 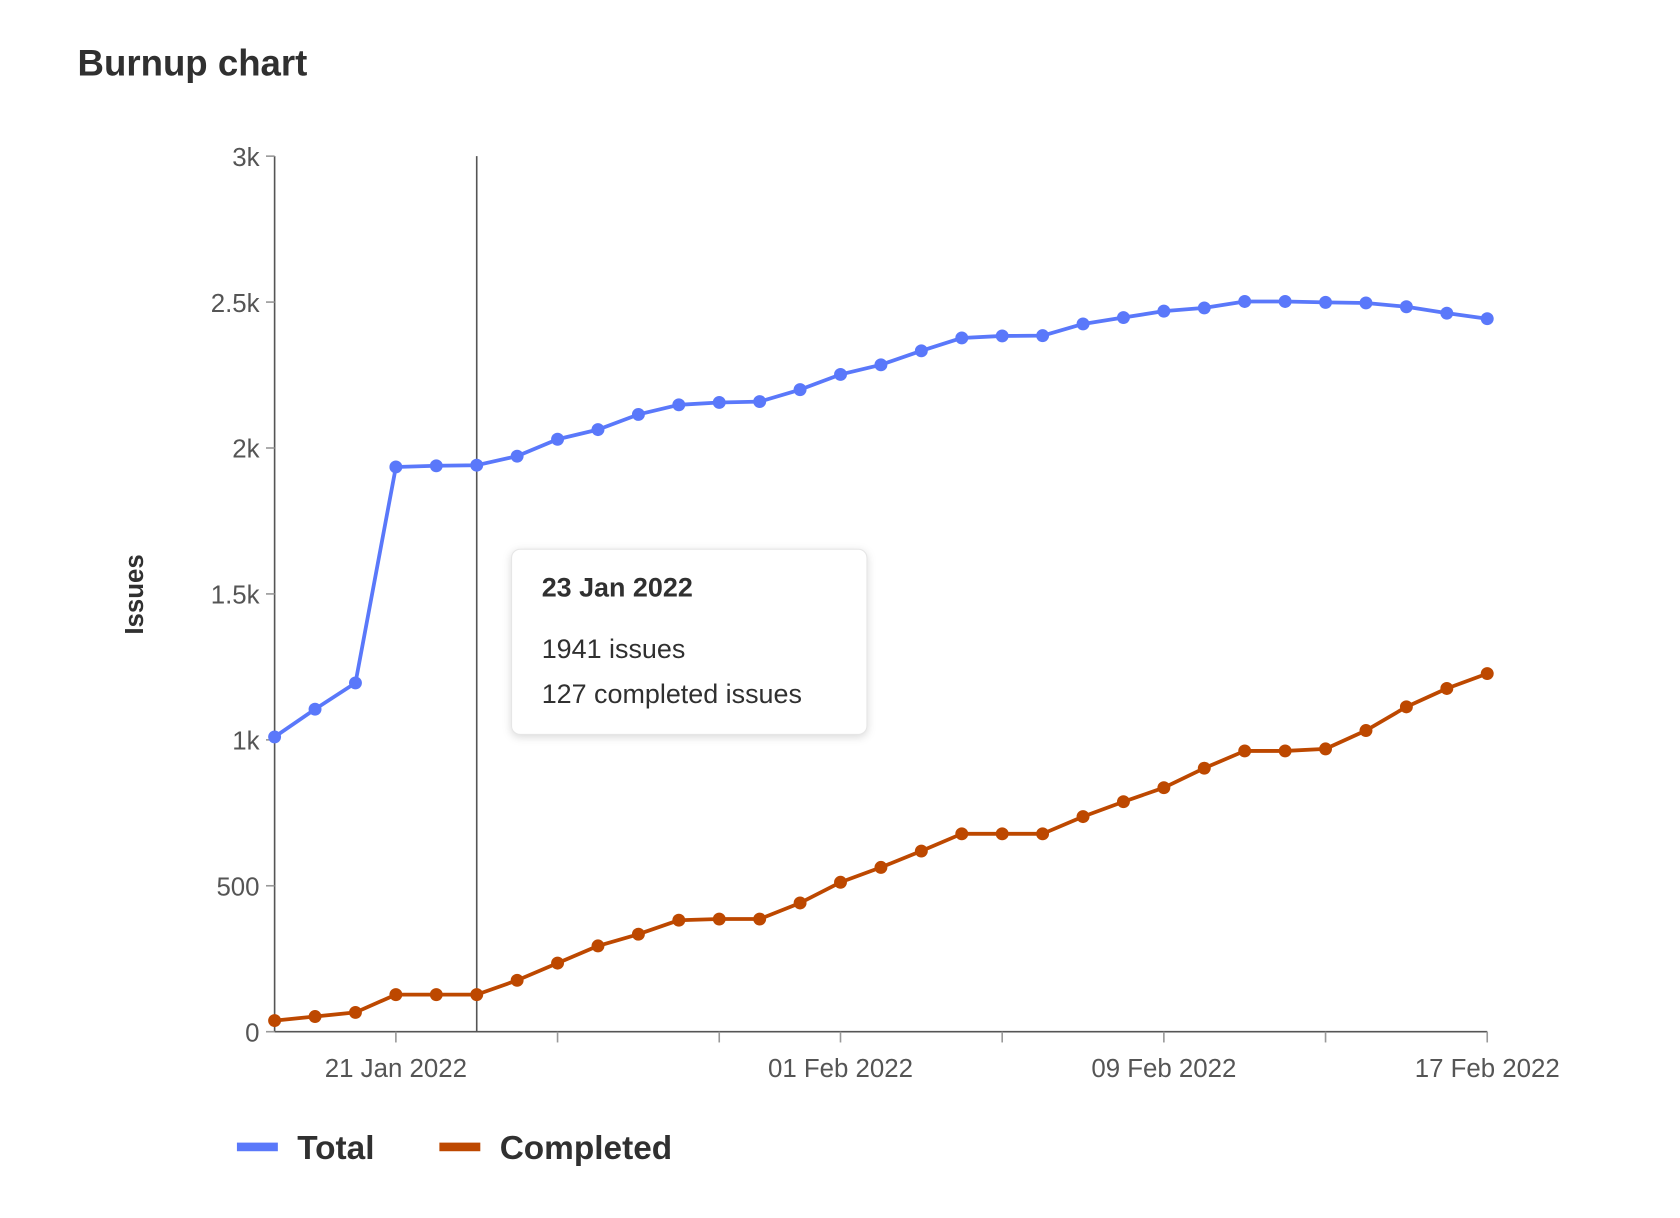 I want to click on legend-item-total: Total, so click(x=305, y=1148).